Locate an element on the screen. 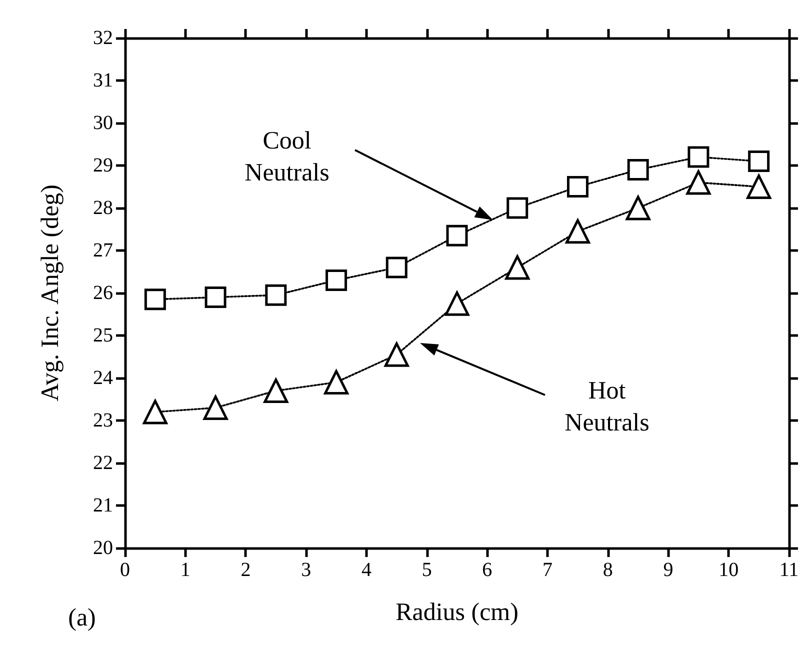 The height and width of the screenshot is (647, 806). y-tick-label: 24 is located at coordinates (103, 378).